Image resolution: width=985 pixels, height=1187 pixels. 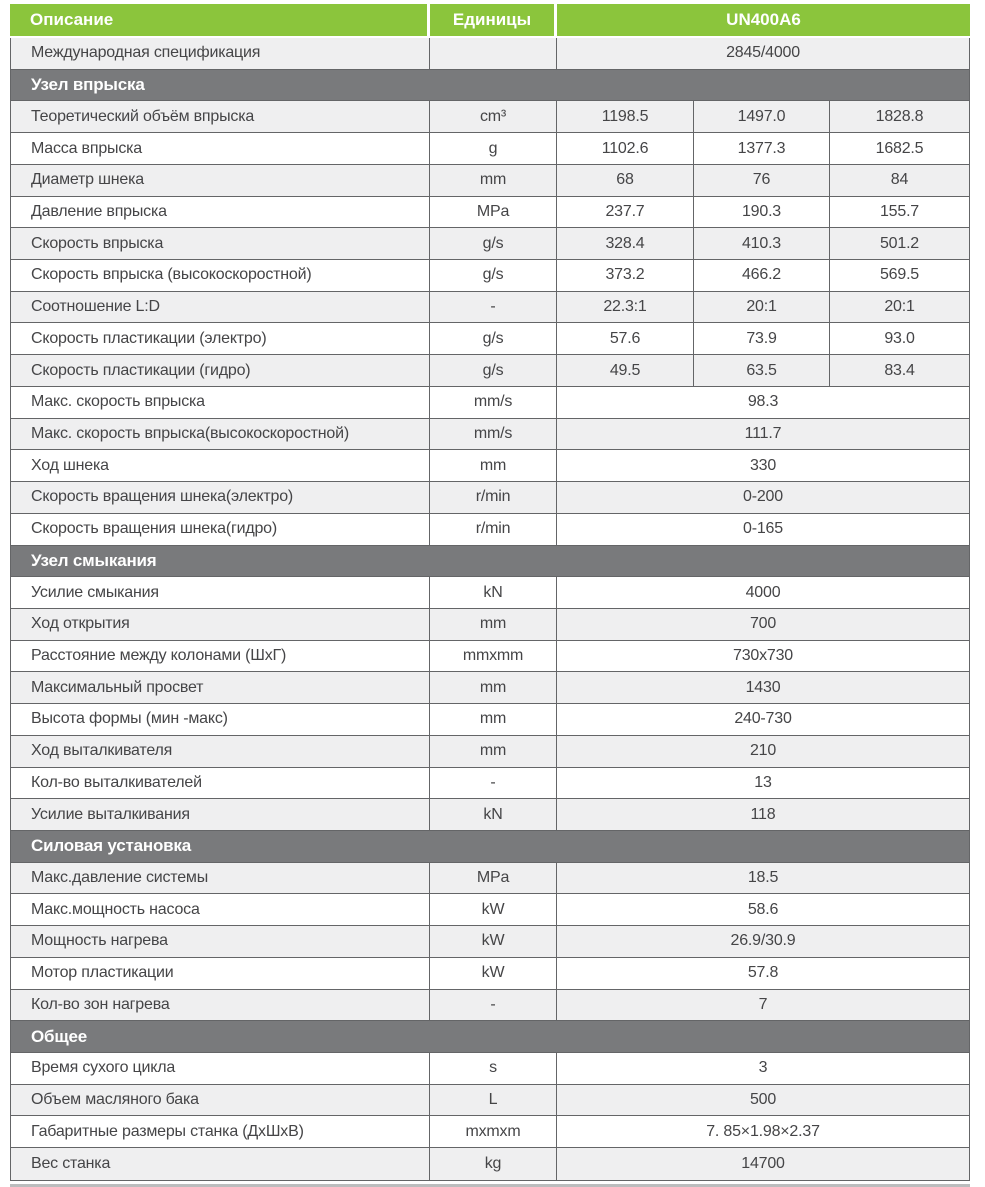 I want to click on value-cell: 84, so click(x=899, y=180).